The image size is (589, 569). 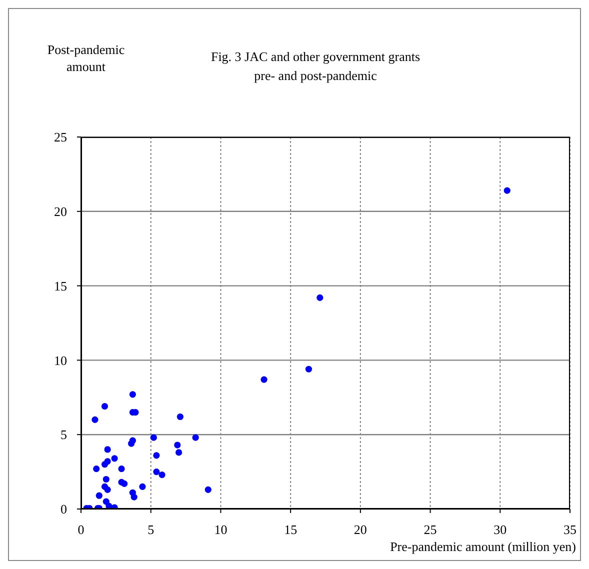 What do you see at coordinates (500, 530) in the screenshot?
I see `x-tick-label: 30` at bounding box center [500, 530].